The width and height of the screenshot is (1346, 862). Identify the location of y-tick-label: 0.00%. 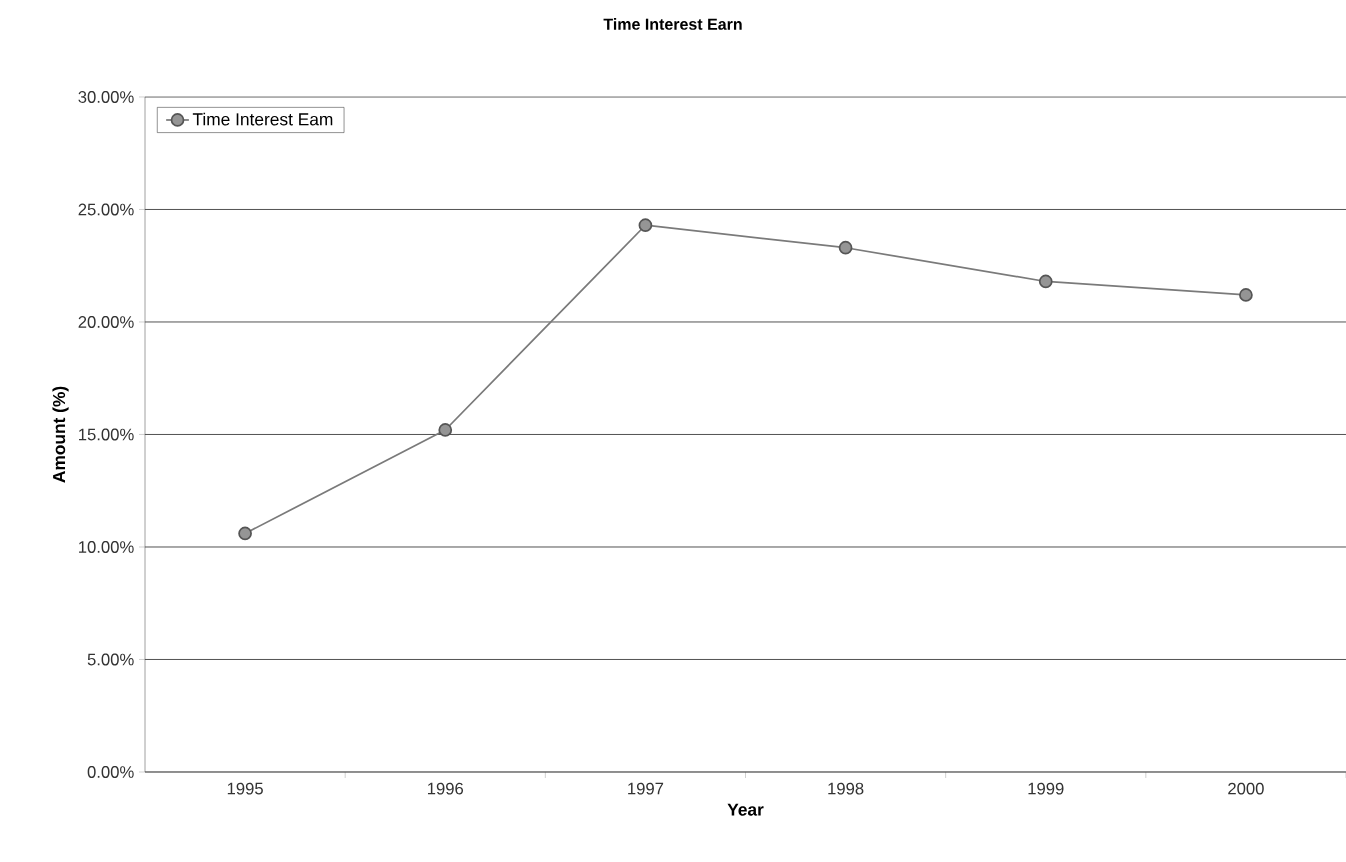
(110, 772).